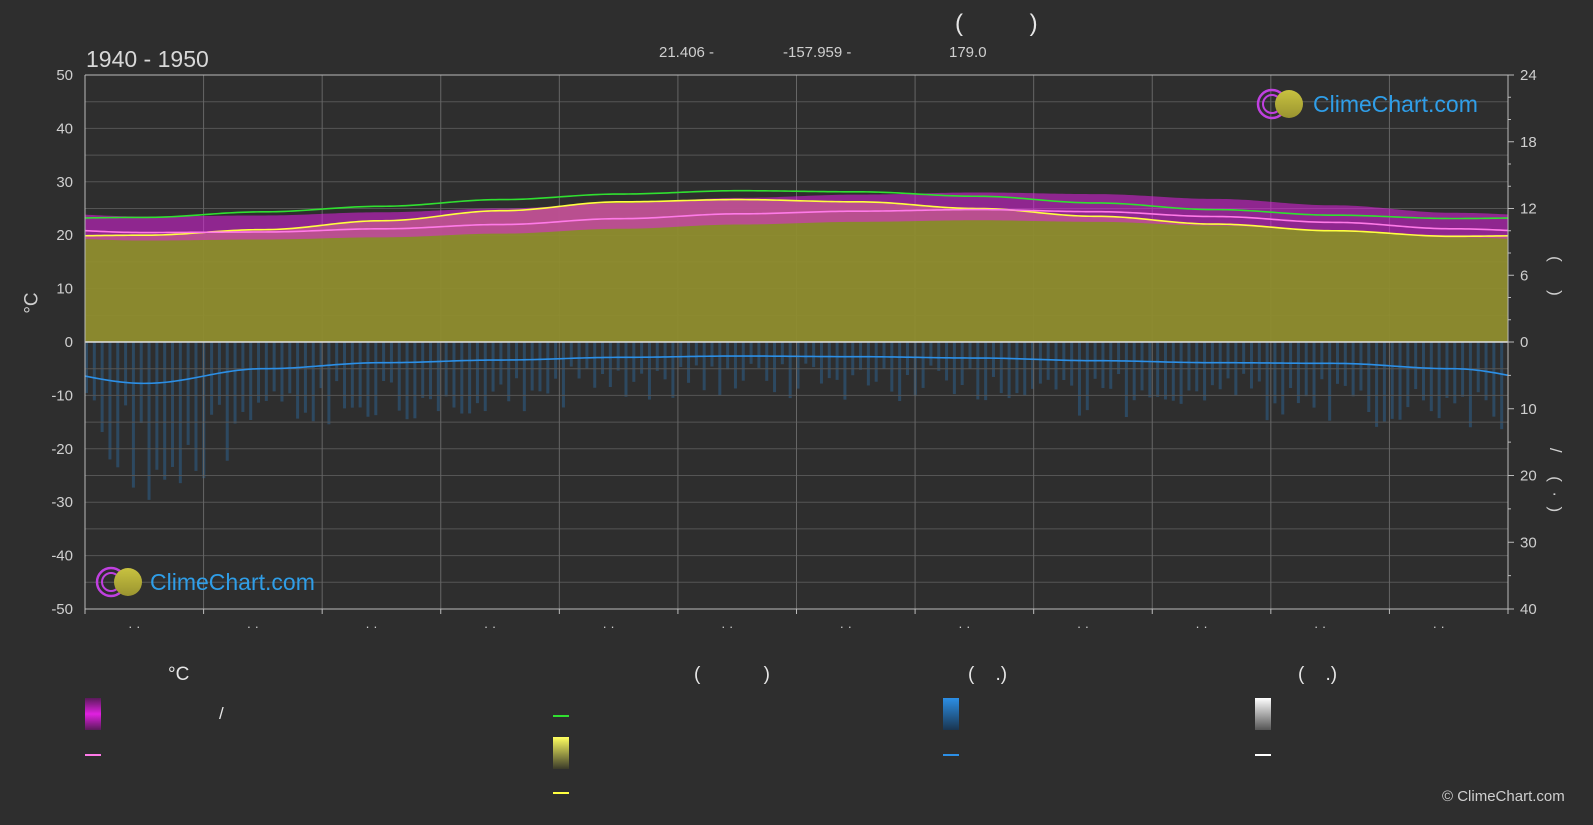  What do you see at coordinates (1395, 104) in the screenshot?
I see `logo-text-top: ClimeChart.com` at bounding box center [1395, 104].